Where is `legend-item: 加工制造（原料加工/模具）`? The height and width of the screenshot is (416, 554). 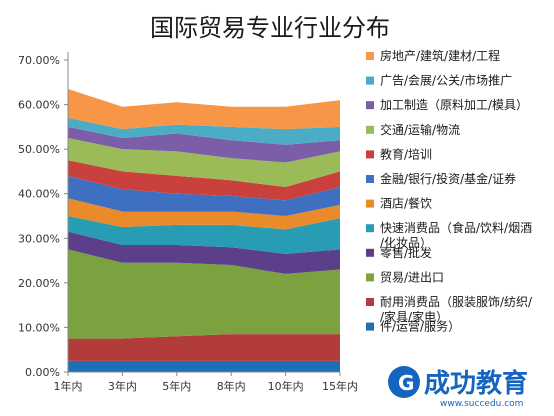 legend-item: 加工制造（原料加工/模具） is located at coordinates (447, 105).